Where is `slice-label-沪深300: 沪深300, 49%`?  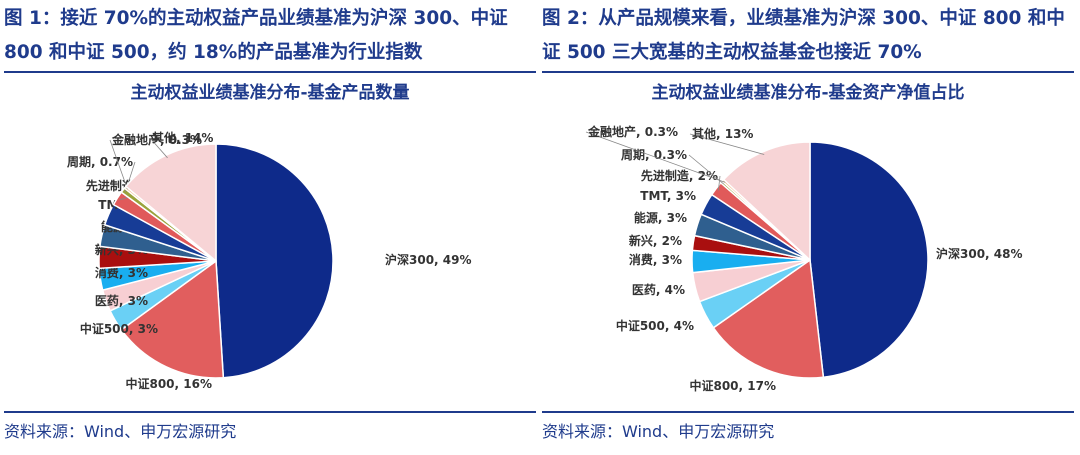 slice-label-沪深300: 沪深300, 49% is located at coordinates (428, 259).